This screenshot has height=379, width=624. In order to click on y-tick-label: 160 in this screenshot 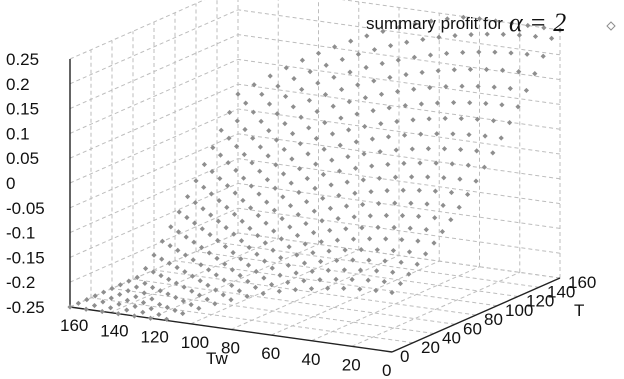, I will do `click(582, 282)`.